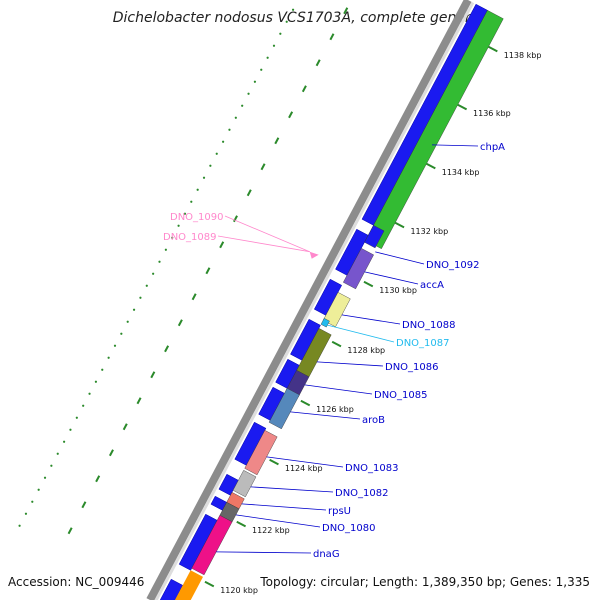 The height and width of the screenshot is (600, 600). What do you see at coordinates (362, 493) in the screenshot?
I see `gene-label-dno_1082: DNO_1082` at bounding box center [362, 493].